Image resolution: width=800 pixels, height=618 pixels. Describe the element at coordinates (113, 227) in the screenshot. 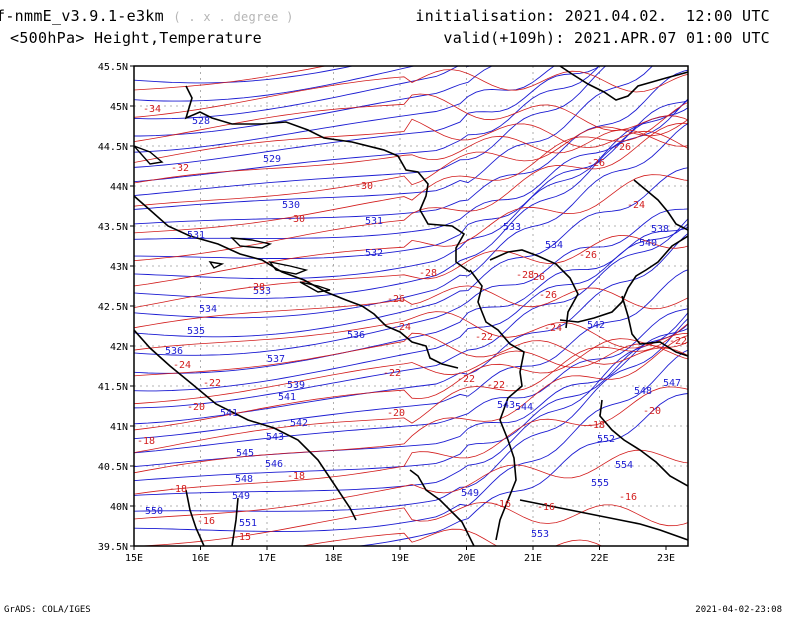

I see `lat-tick-label: 43.5N` at that location.